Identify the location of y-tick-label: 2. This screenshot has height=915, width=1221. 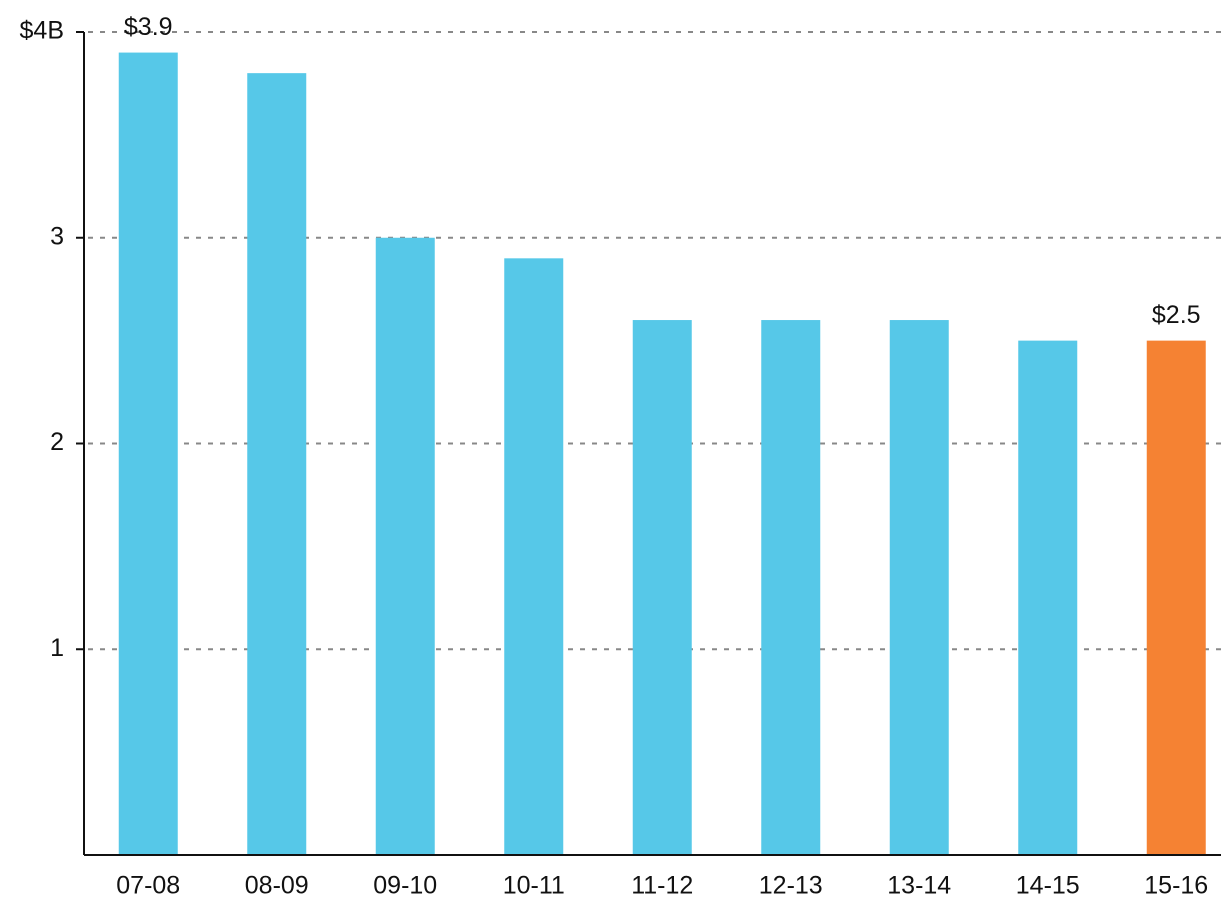
(57, 442).